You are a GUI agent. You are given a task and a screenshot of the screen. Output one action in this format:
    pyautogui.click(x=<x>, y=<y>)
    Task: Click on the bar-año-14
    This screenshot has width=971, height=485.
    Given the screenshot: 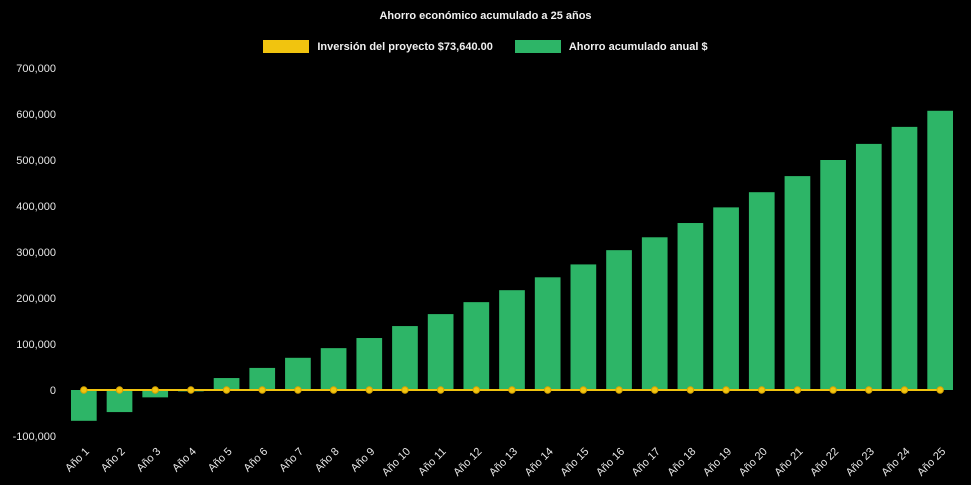 What is the action you would take?
    pyautogui.click(x=547, y=333)
    